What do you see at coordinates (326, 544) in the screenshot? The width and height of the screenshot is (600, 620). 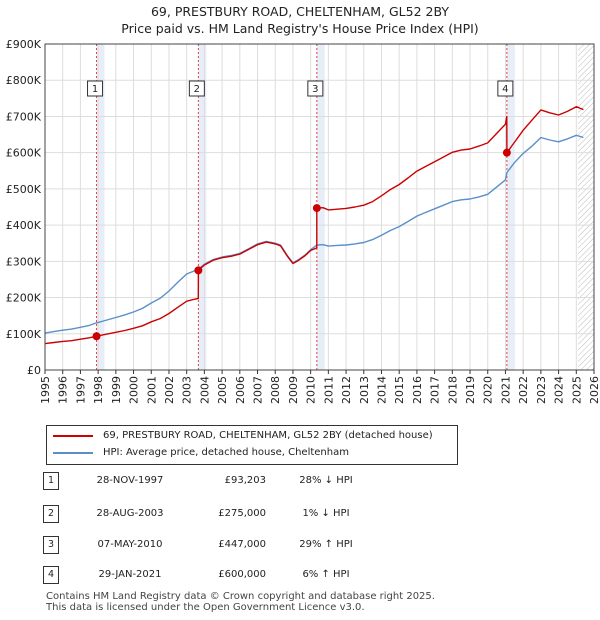 I see `sale-hpi-change: 29% ↑ HPI` at bounding box center [326, 544].